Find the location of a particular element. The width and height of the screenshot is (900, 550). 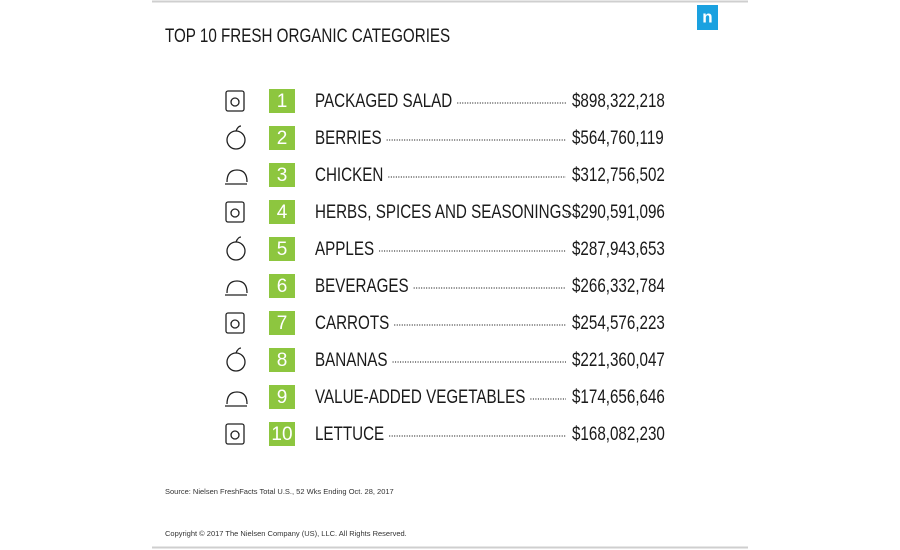

list-row: 1 PACKAGED SALAD $898,322,218 is located at coordinates (445, 101).